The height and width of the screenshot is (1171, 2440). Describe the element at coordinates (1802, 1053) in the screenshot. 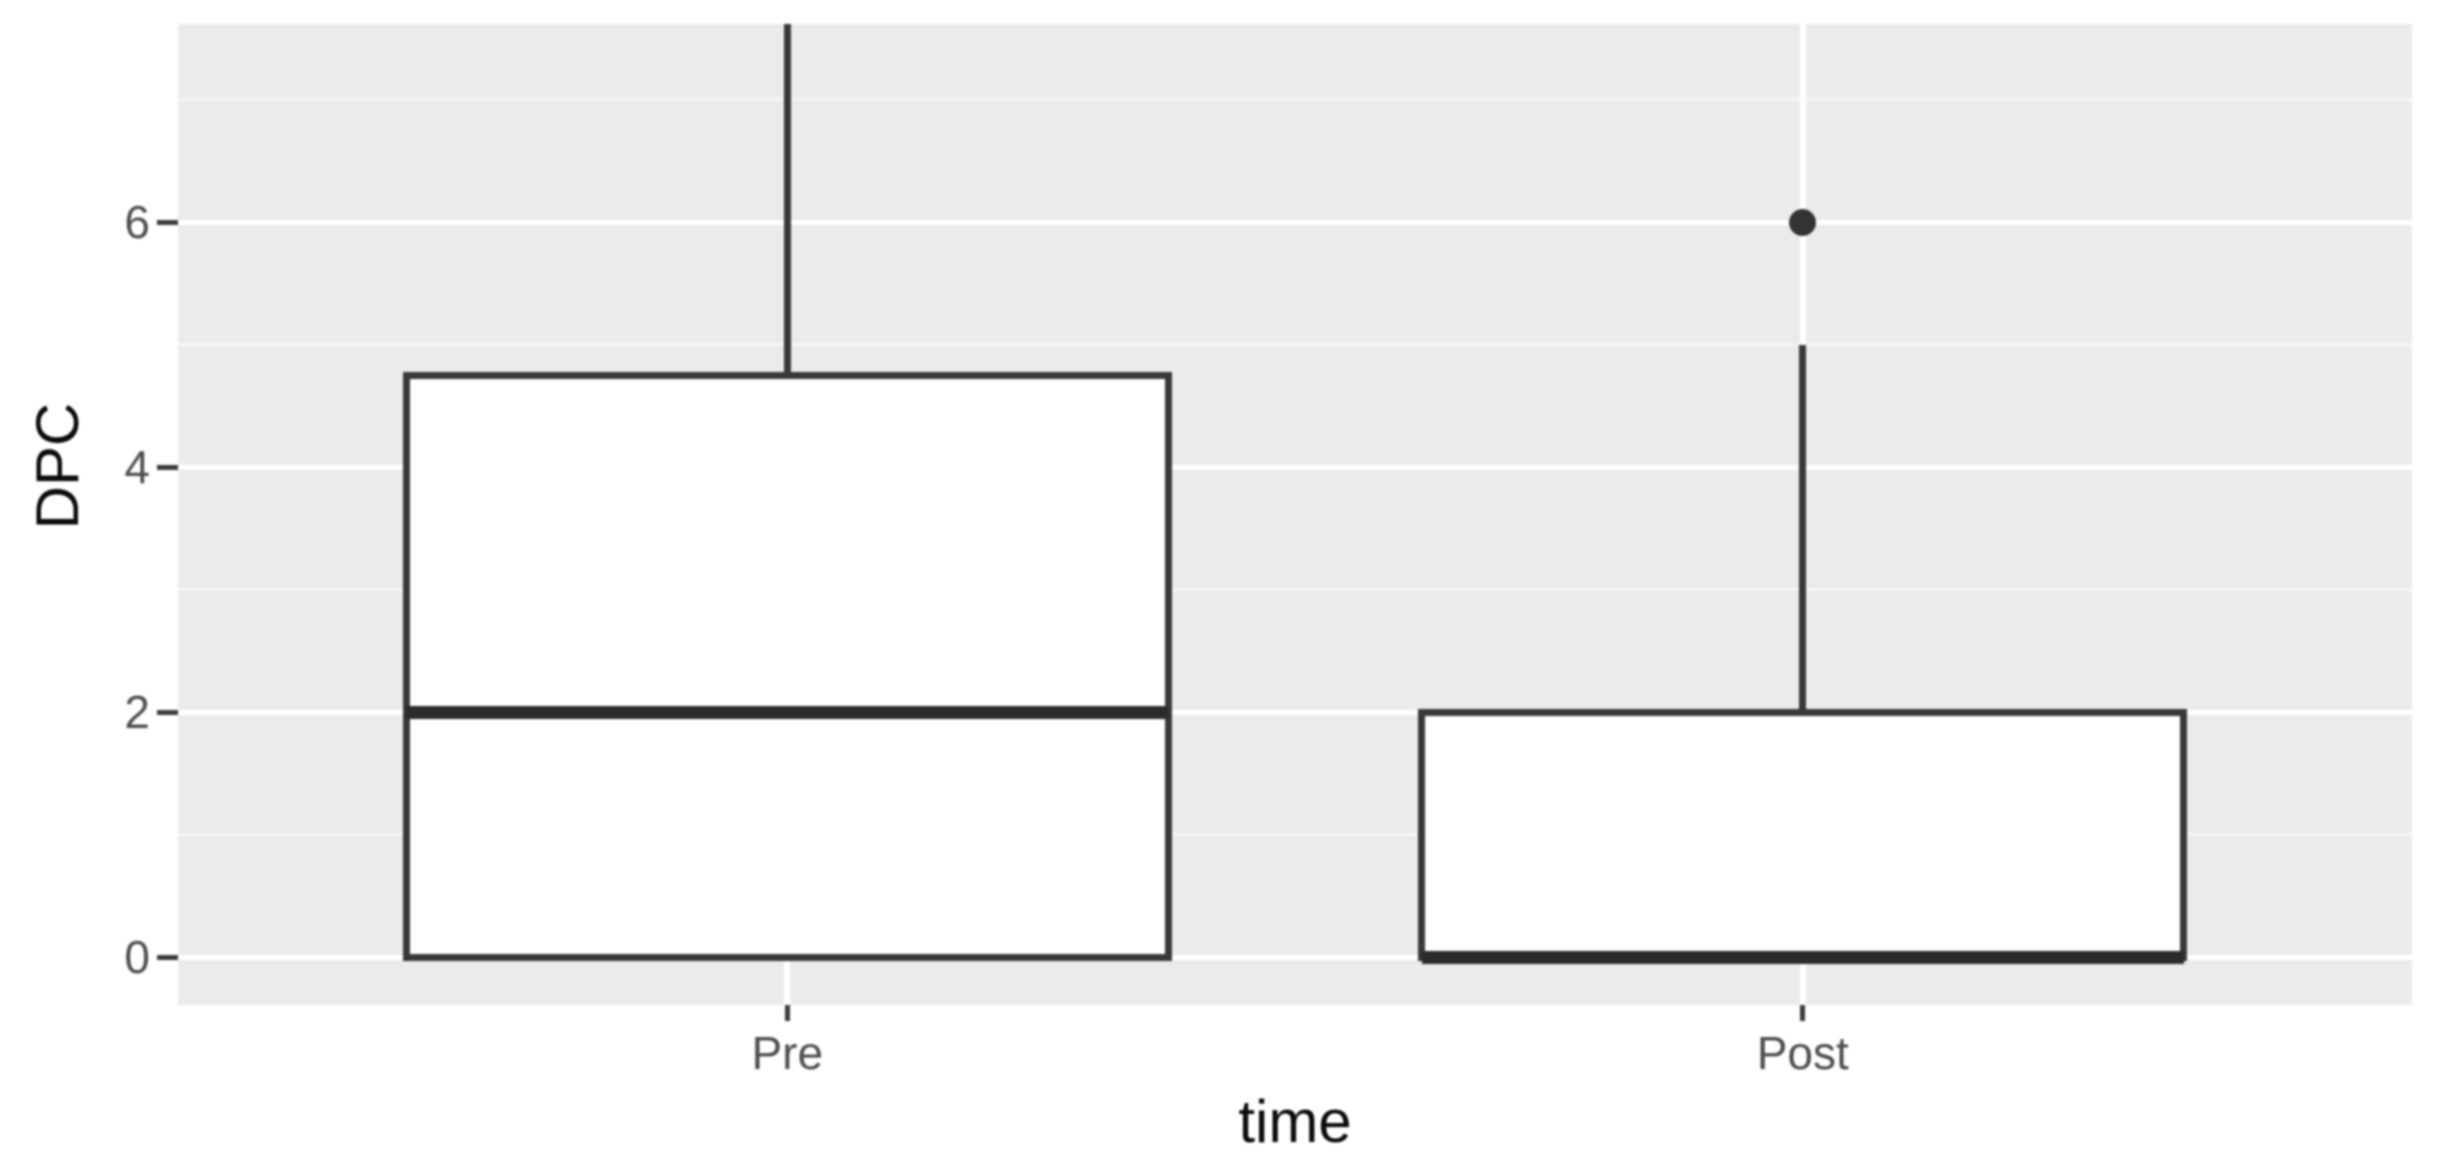

I see `x-tick-label-post: Post` at that location.